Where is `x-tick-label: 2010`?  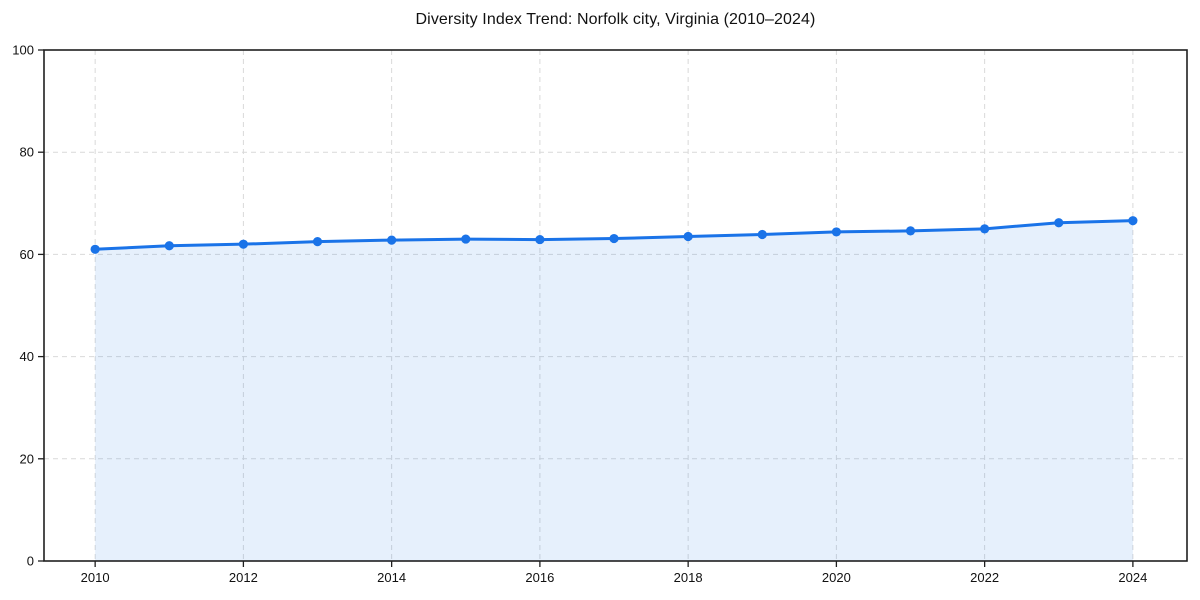
x-tick-label: 2010 is located at coordinates (95, 577).